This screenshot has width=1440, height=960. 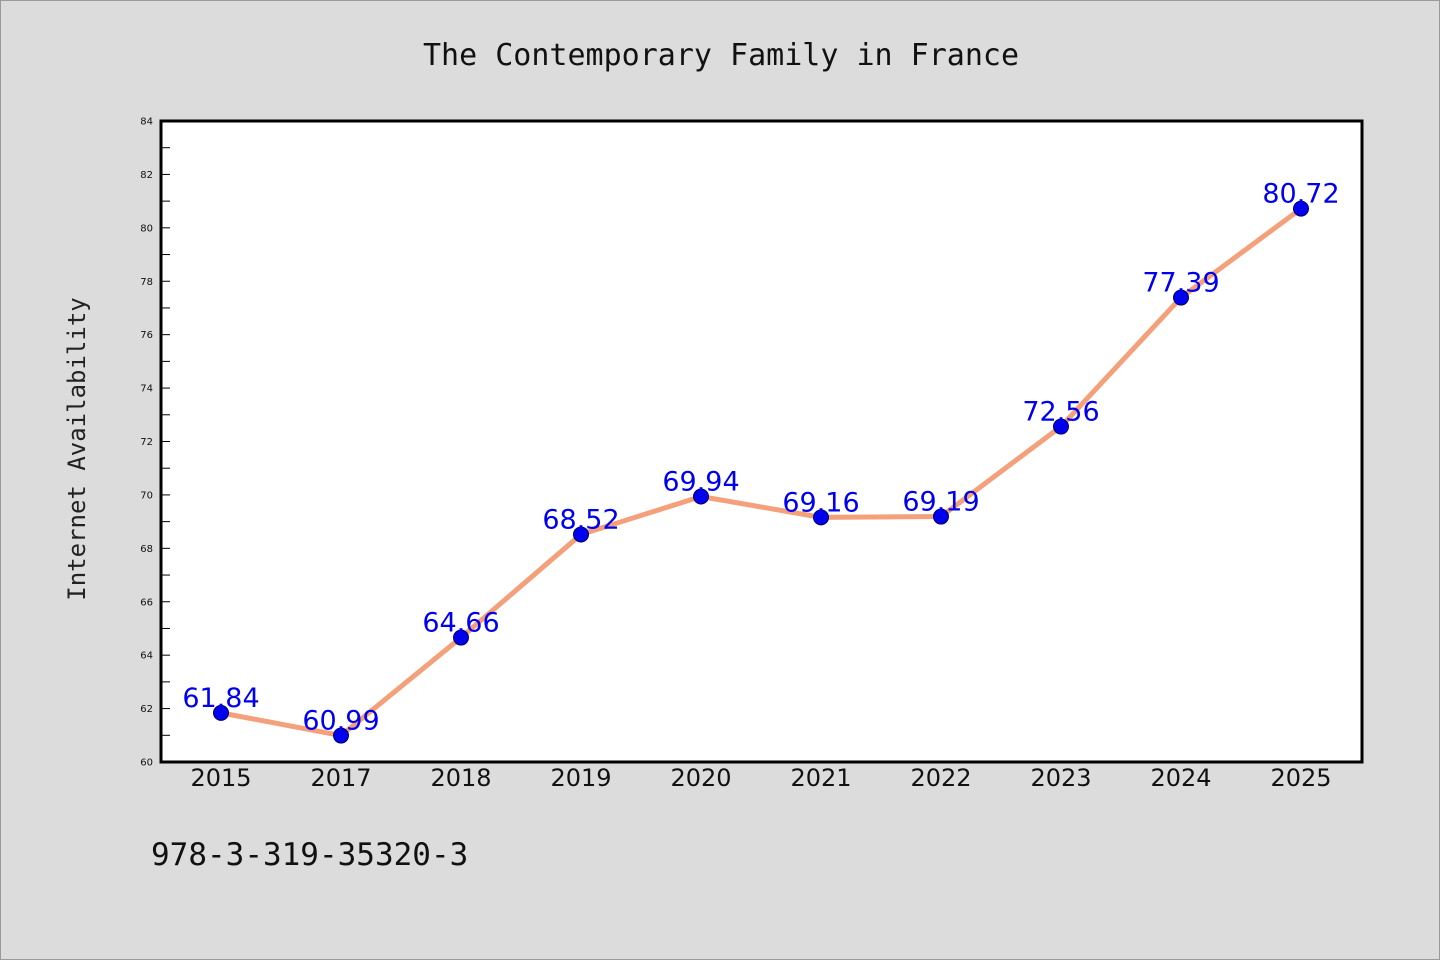 What do you see at coordinates (146, 389) in the screenshot?
I see `y-tick-label: 74` at bounding box center [146, 389].